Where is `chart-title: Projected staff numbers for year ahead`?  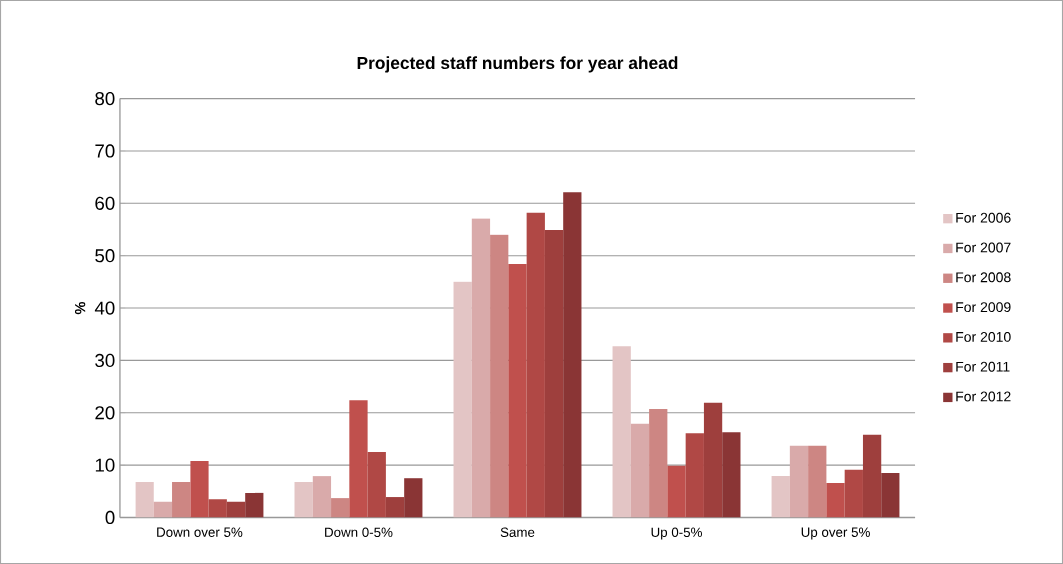 chart-title: Projected staff numbers for year ahead is located at coordinates (517, 64).